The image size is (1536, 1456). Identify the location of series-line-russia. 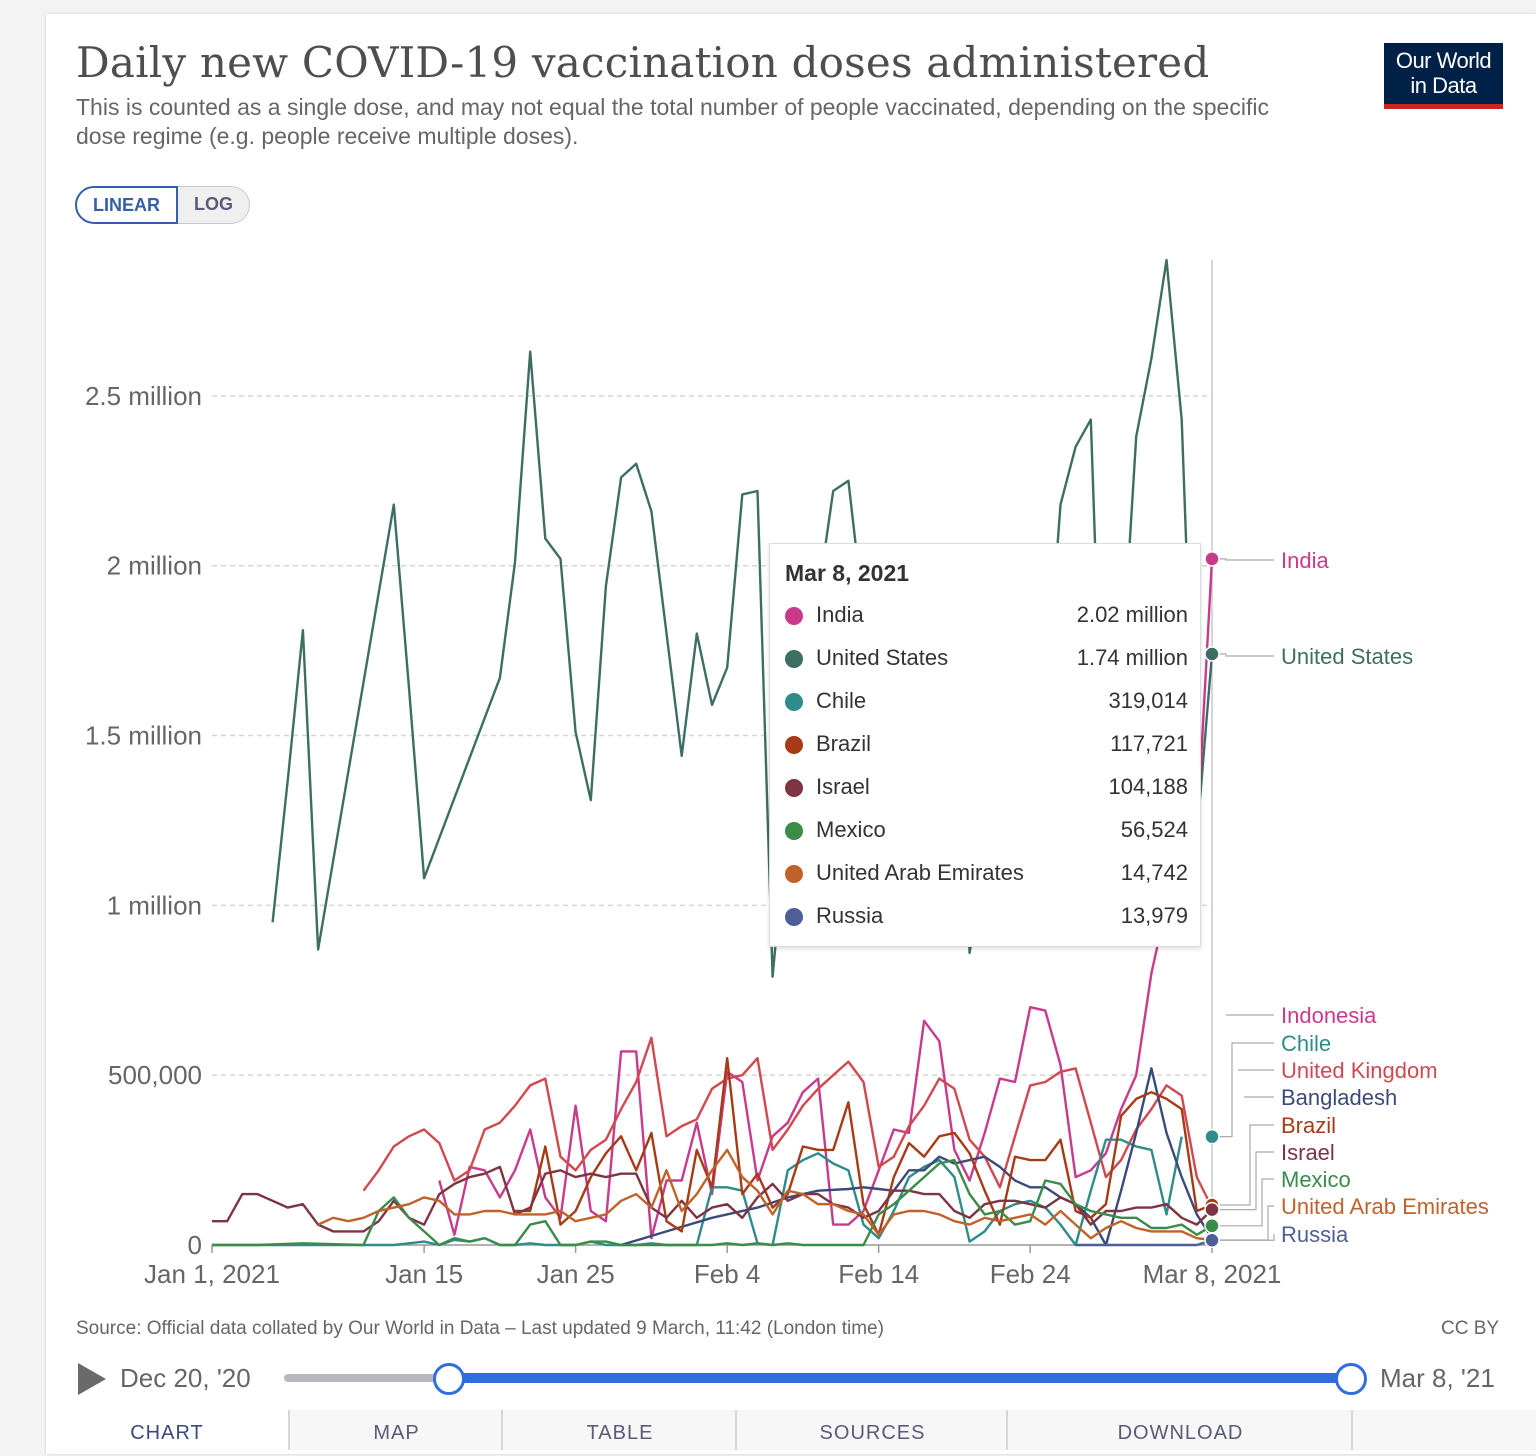
(1144, 1243).